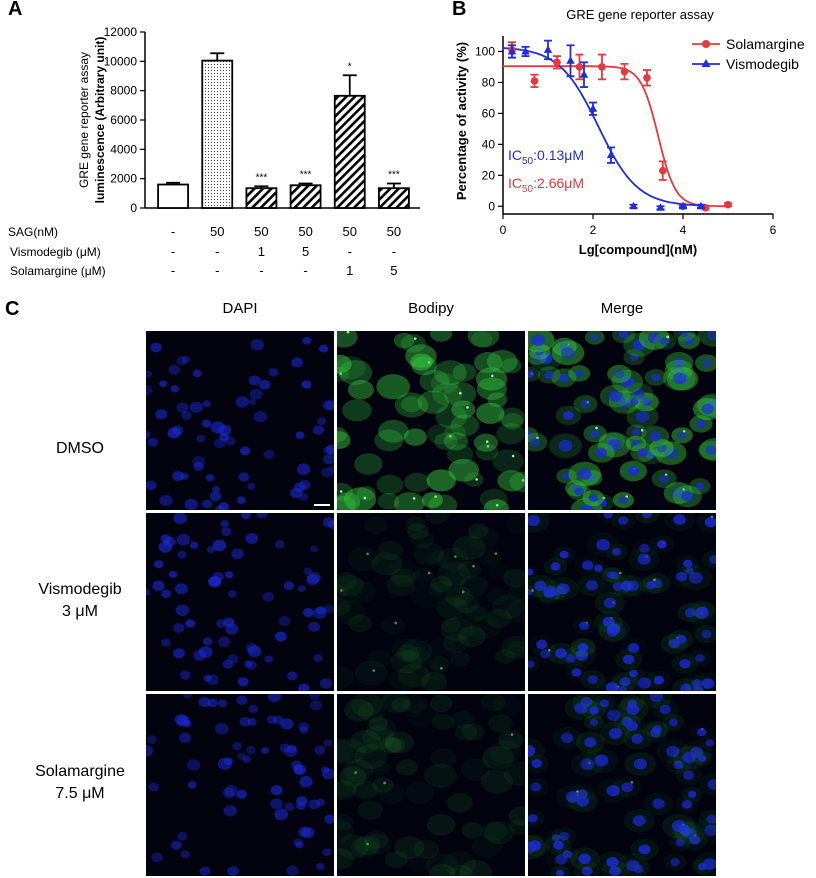  Describe the element at coordinates (622, 785) in the screenshot. I see `micrograph-solamargine-merge` at that location.